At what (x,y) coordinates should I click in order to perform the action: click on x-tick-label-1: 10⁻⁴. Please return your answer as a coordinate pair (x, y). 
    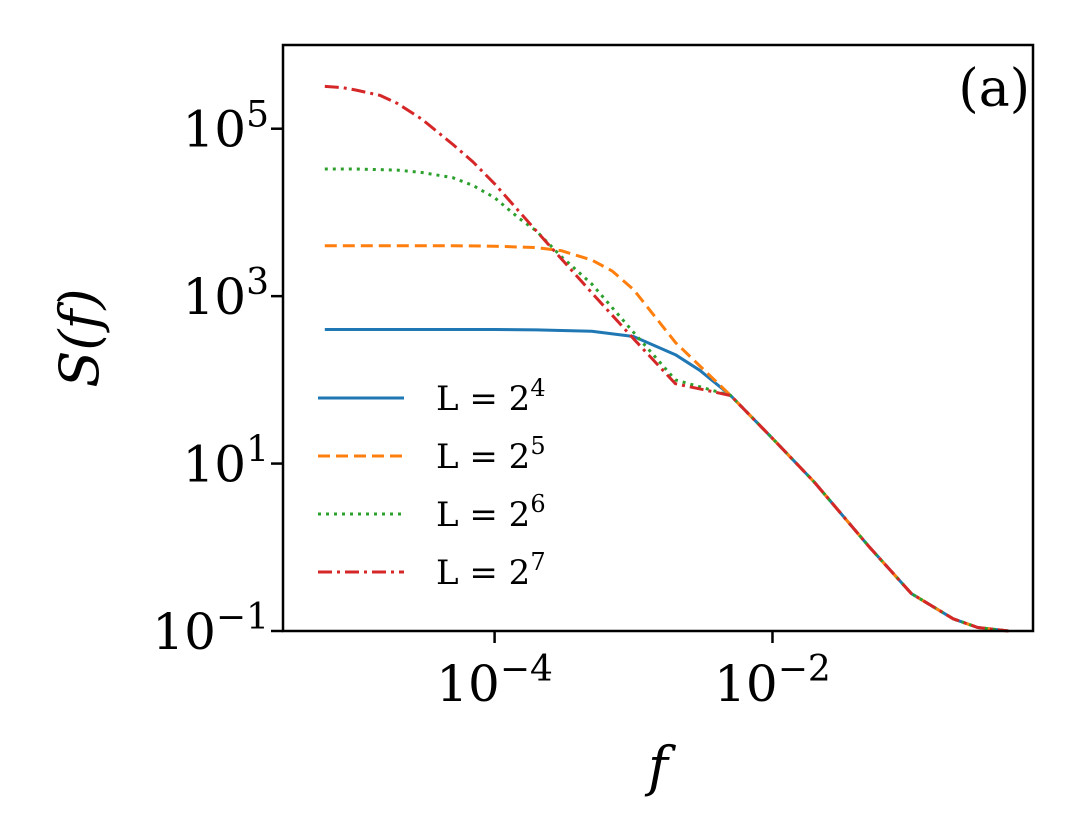
    Looking at the image, I should click on (494, 681).